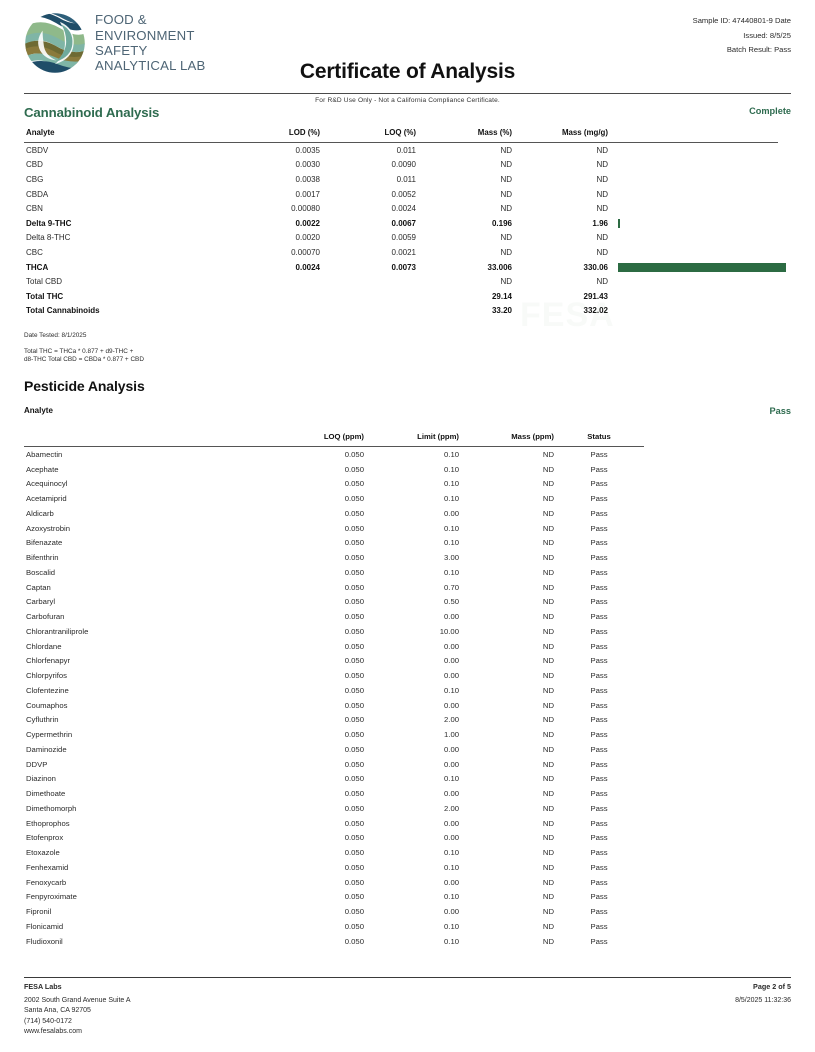  I want to click on cell-lod: 0.0024, so click(307, 267).